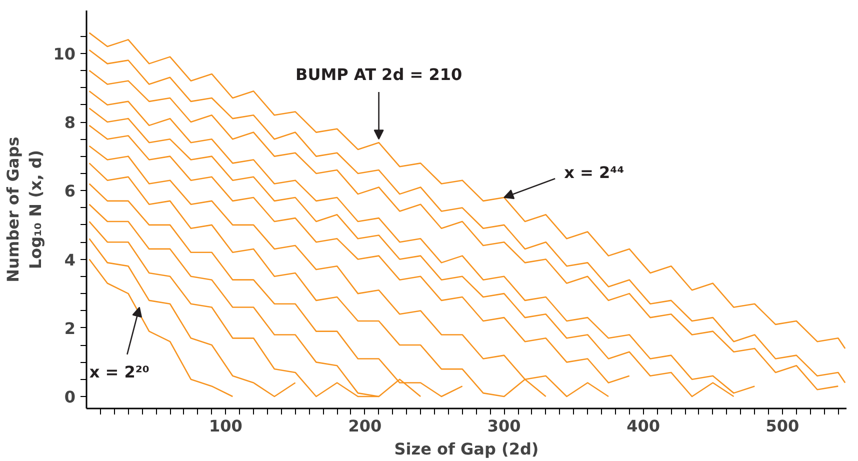  Describe the element at coordinates (70, 260) in the screenshot. I see `y-tick-label: 4` at that location.